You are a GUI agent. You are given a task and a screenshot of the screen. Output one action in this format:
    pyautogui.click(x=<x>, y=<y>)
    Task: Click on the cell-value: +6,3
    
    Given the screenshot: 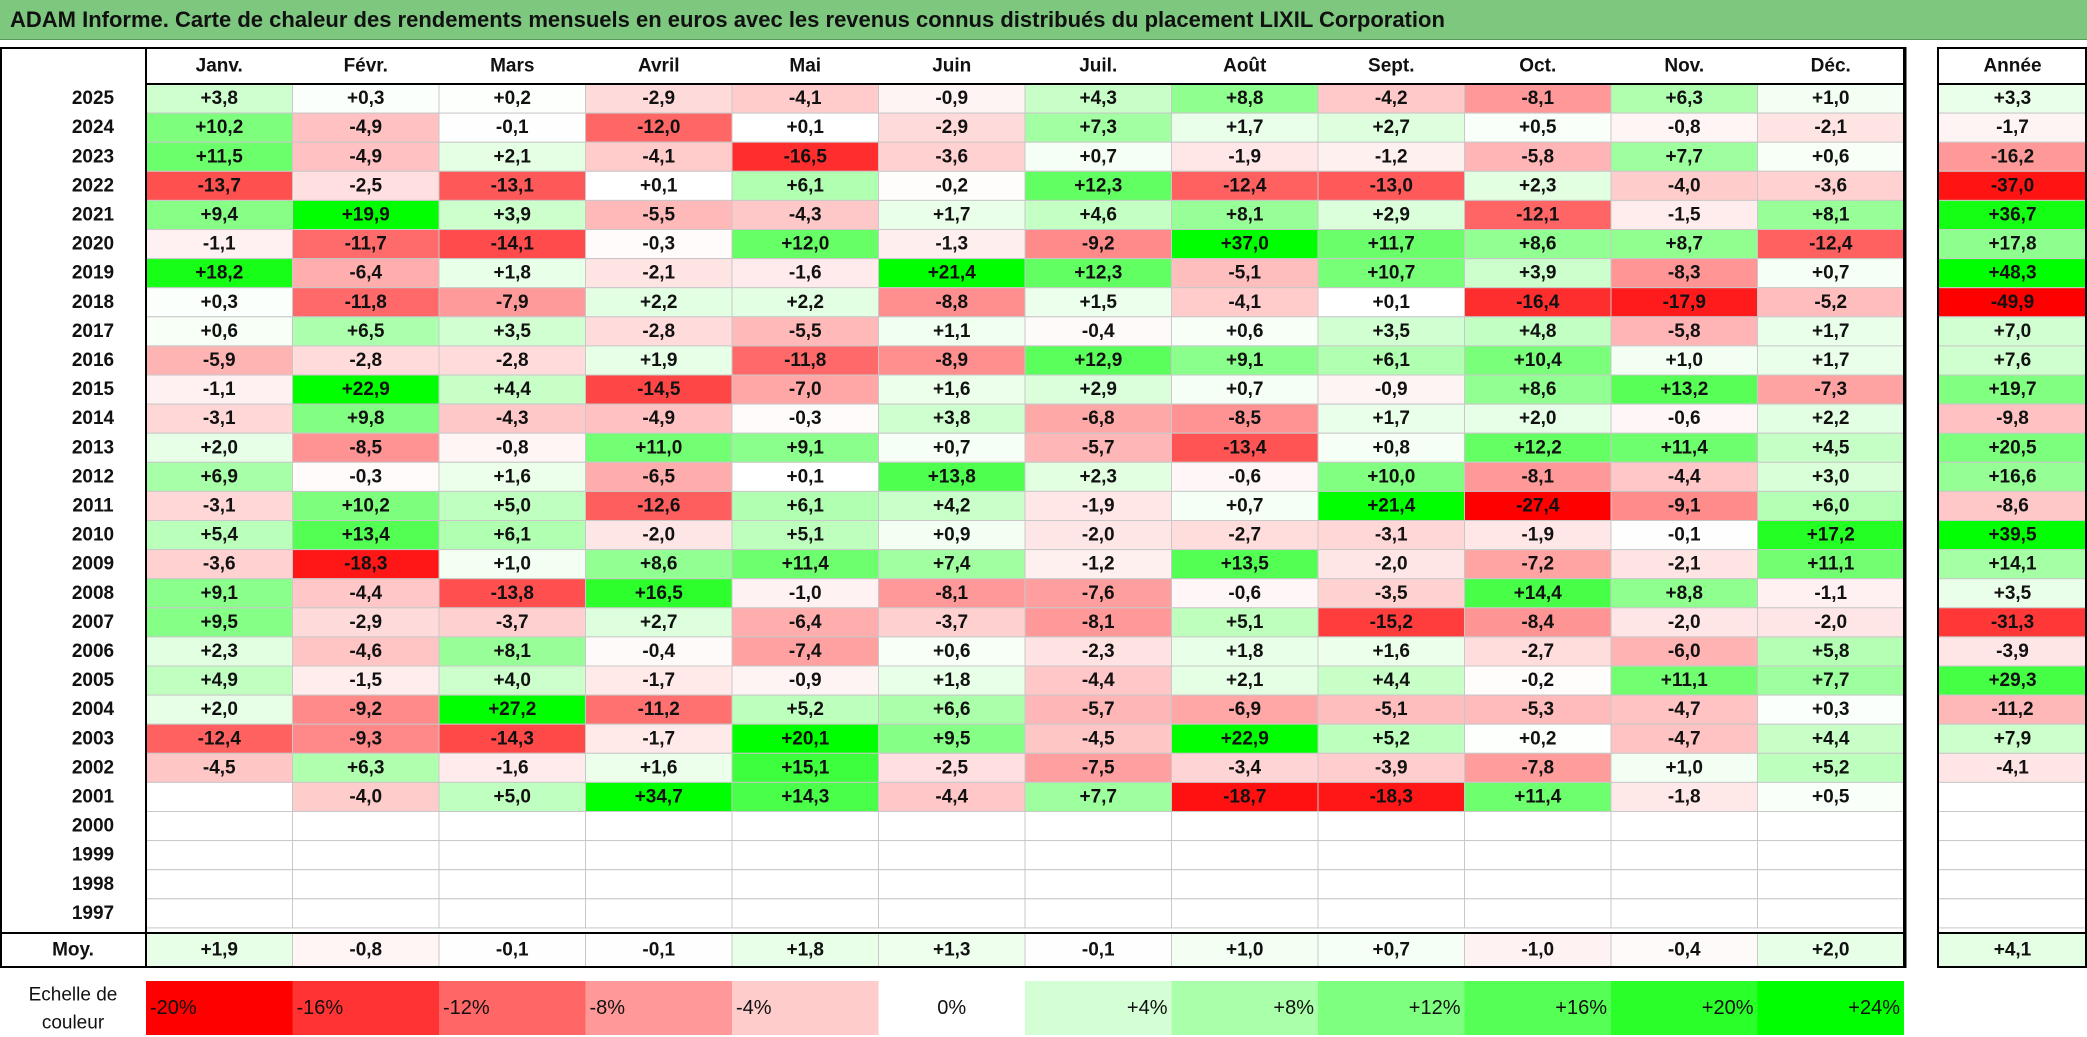 What is the action you would take?
    pyautogui.click(x=1684, y=98)
    